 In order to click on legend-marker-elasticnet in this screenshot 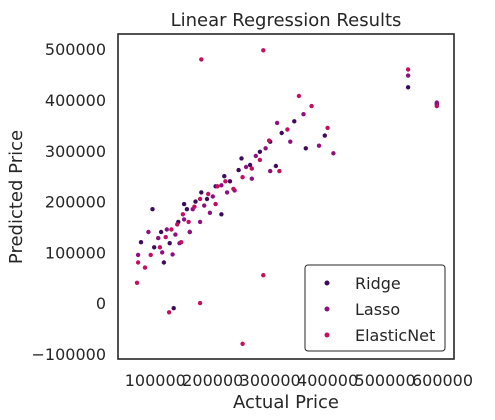, I will do `click(327, 335)`.